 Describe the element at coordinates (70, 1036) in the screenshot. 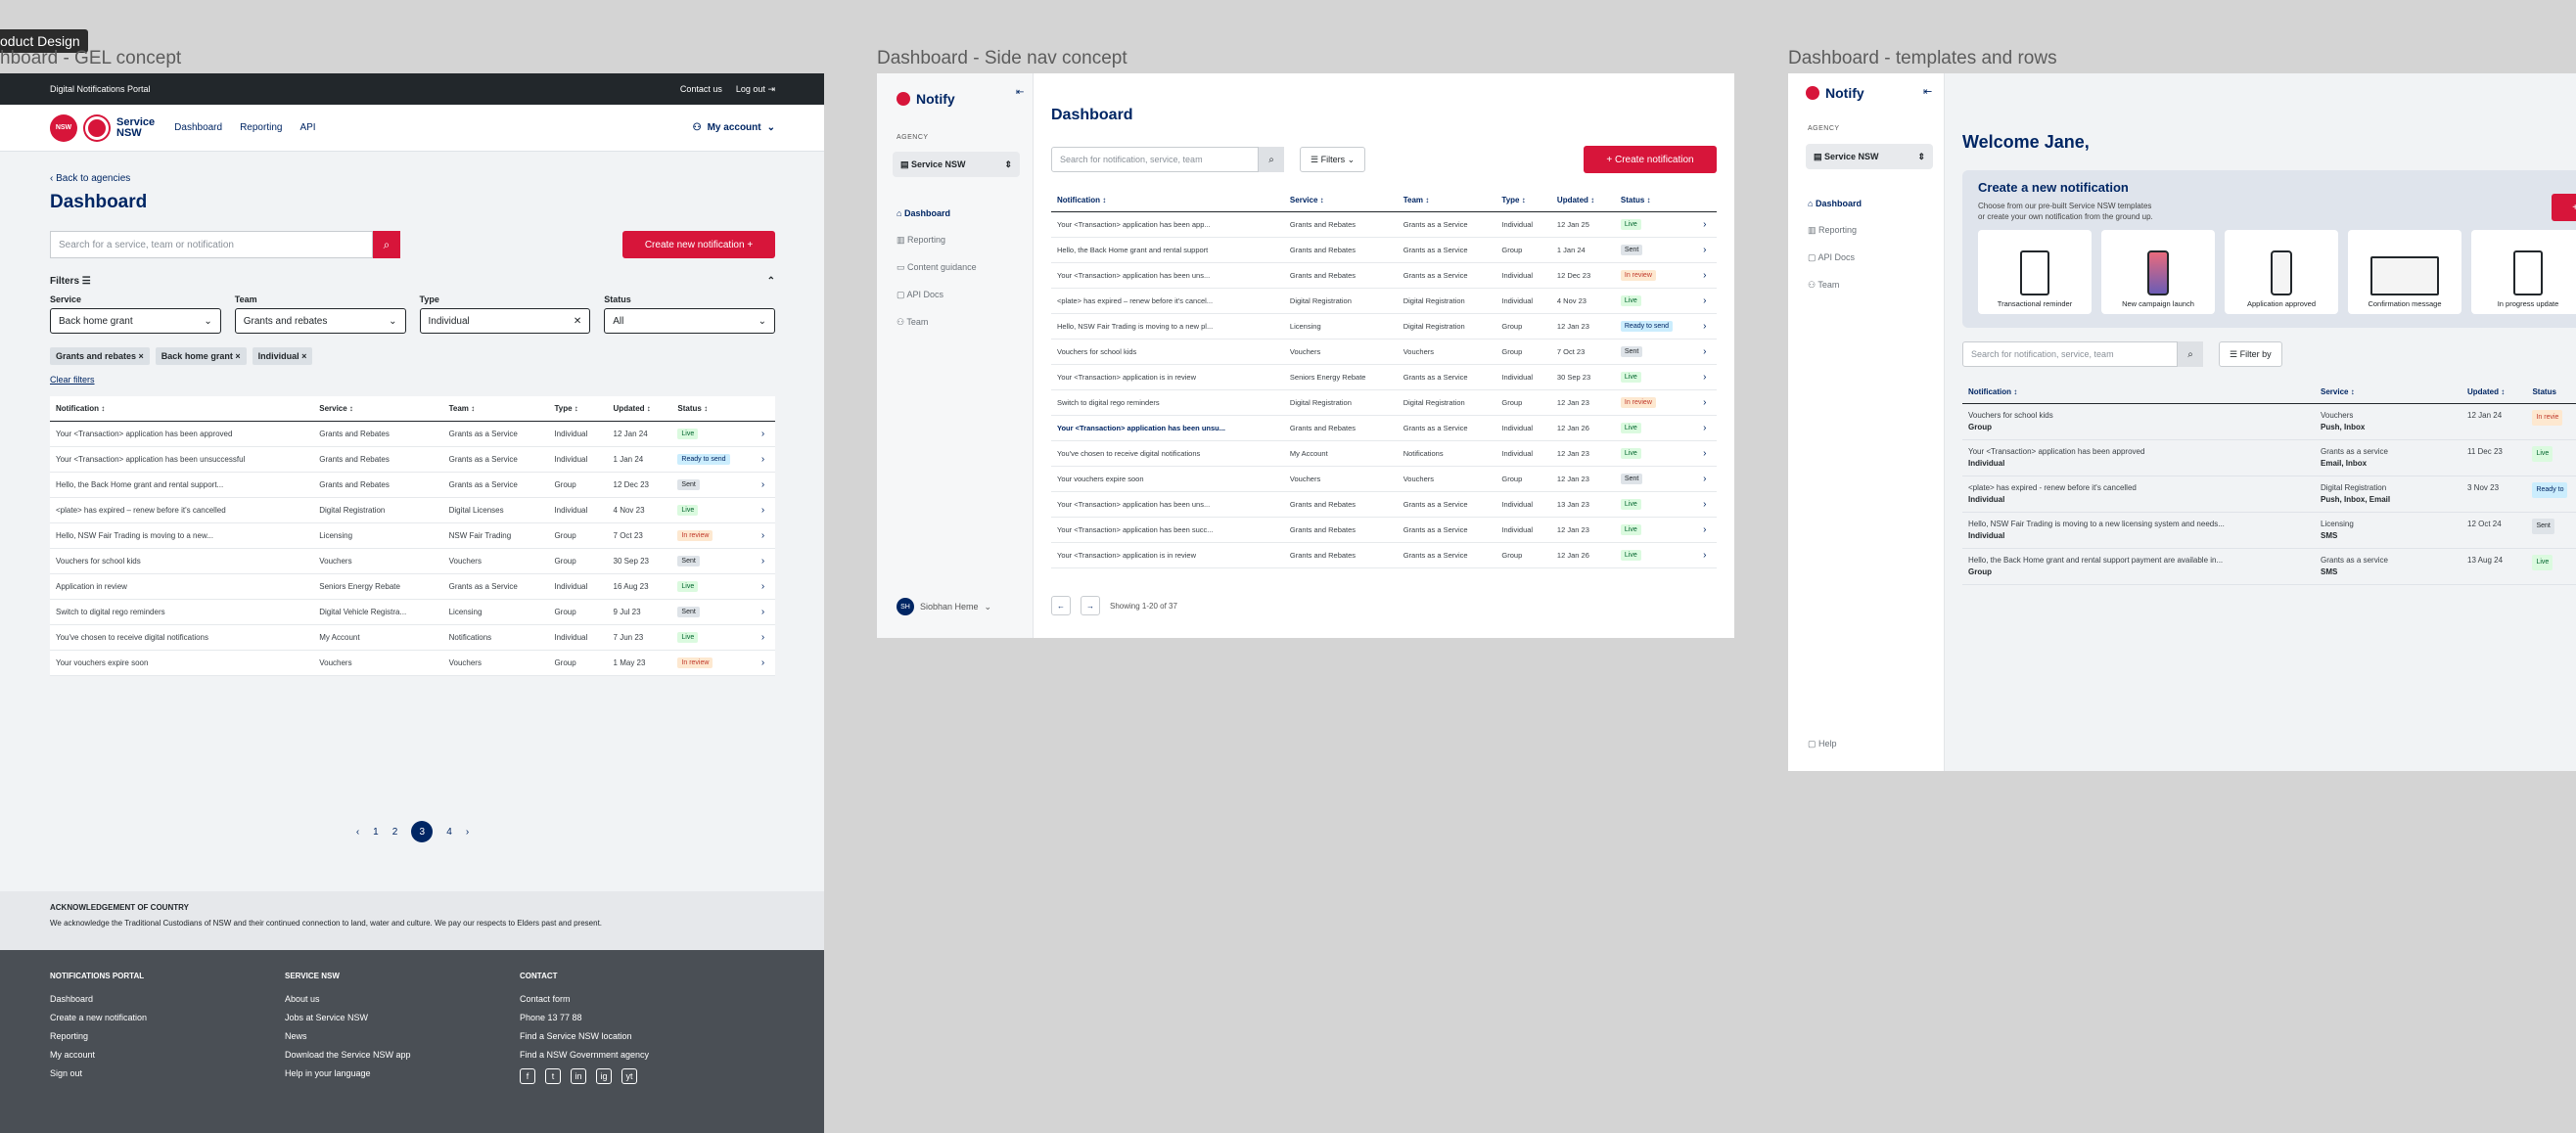

I see `footer-link: Reporting` at that location.